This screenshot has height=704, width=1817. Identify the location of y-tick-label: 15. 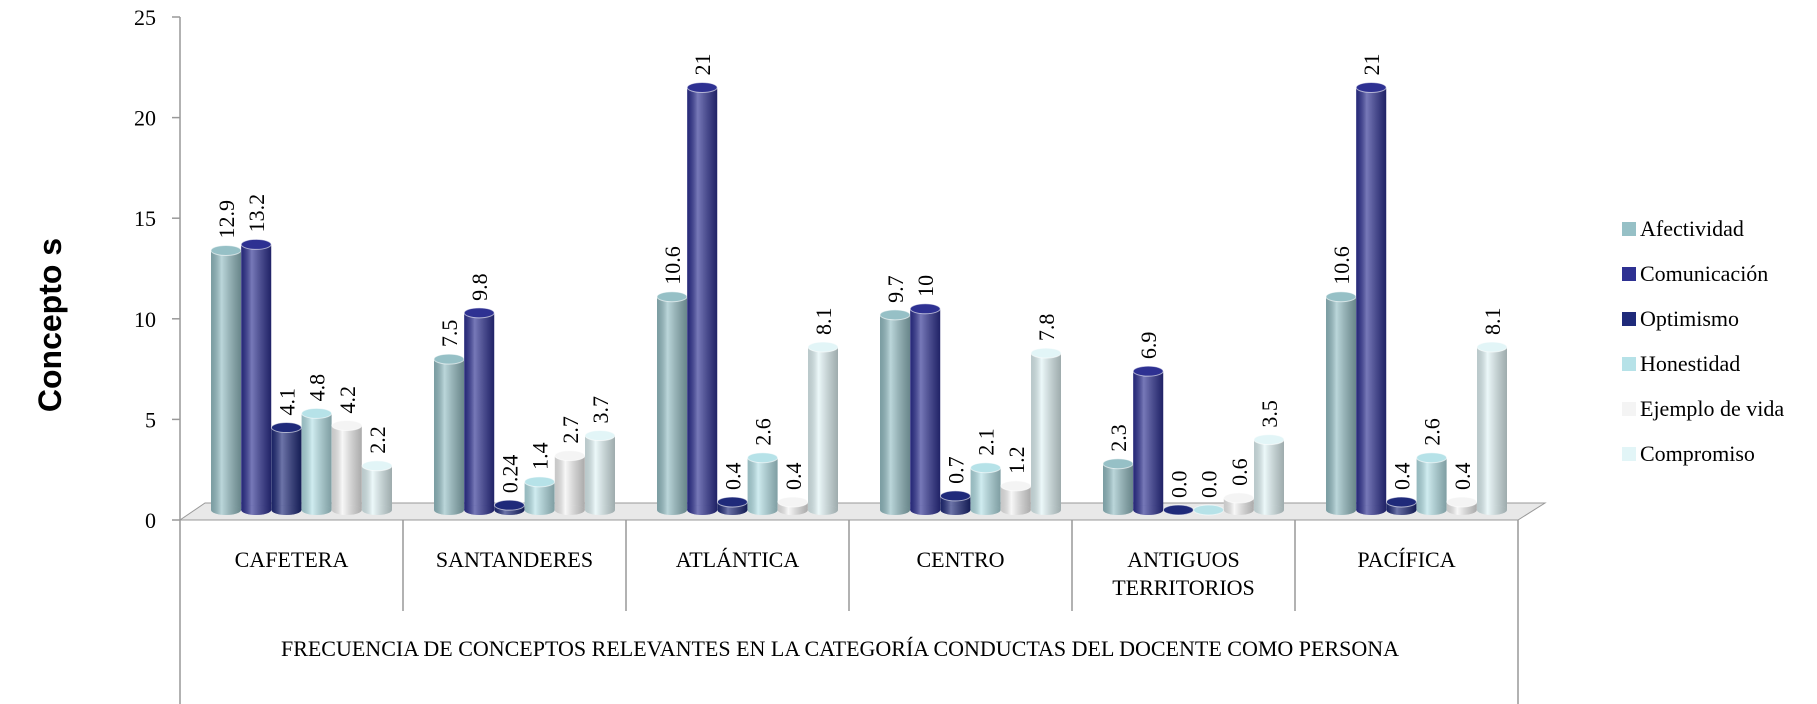
(145, 218).